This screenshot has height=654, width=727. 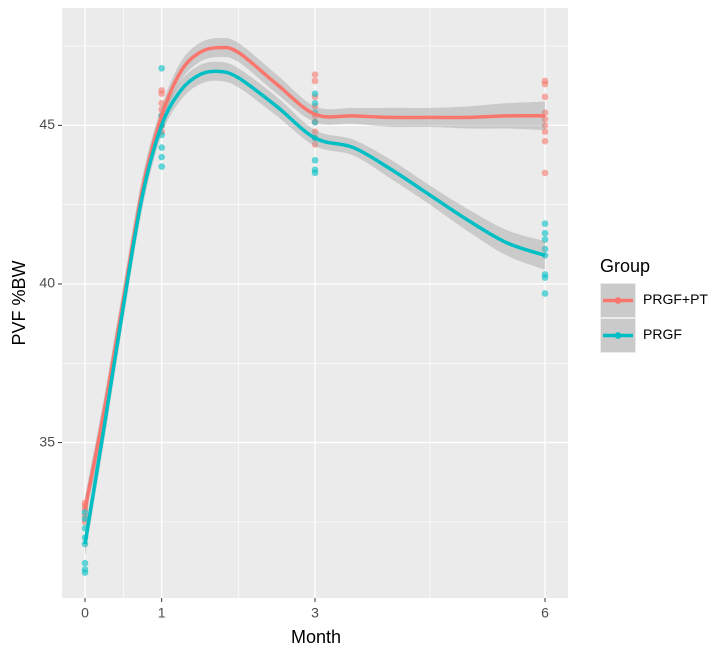 What do you see at coordinates (47, 283) in the screenshot?
I see `y-tick-label: 40` at bounding box center [47, 283].